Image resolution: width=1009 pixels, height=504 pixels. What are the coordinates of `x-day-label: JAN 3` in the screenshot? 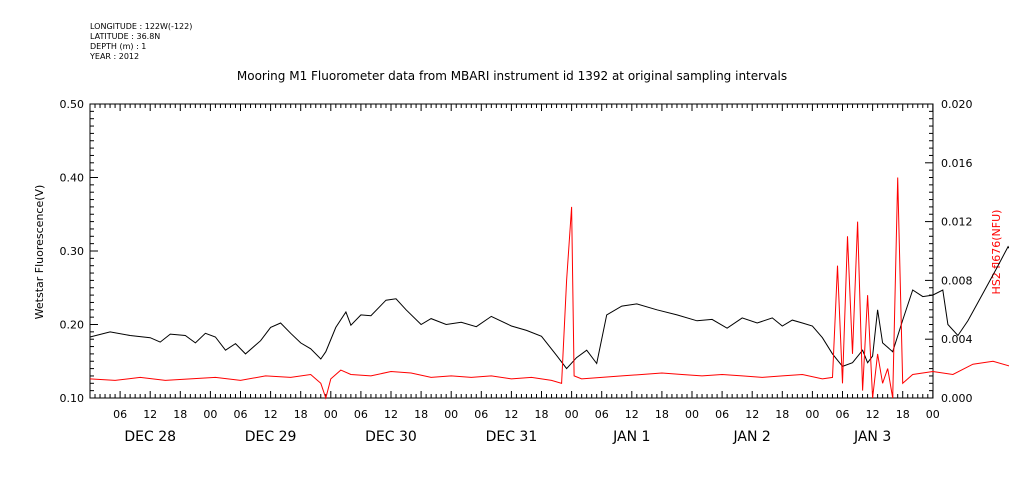 It's located at (872, 437).